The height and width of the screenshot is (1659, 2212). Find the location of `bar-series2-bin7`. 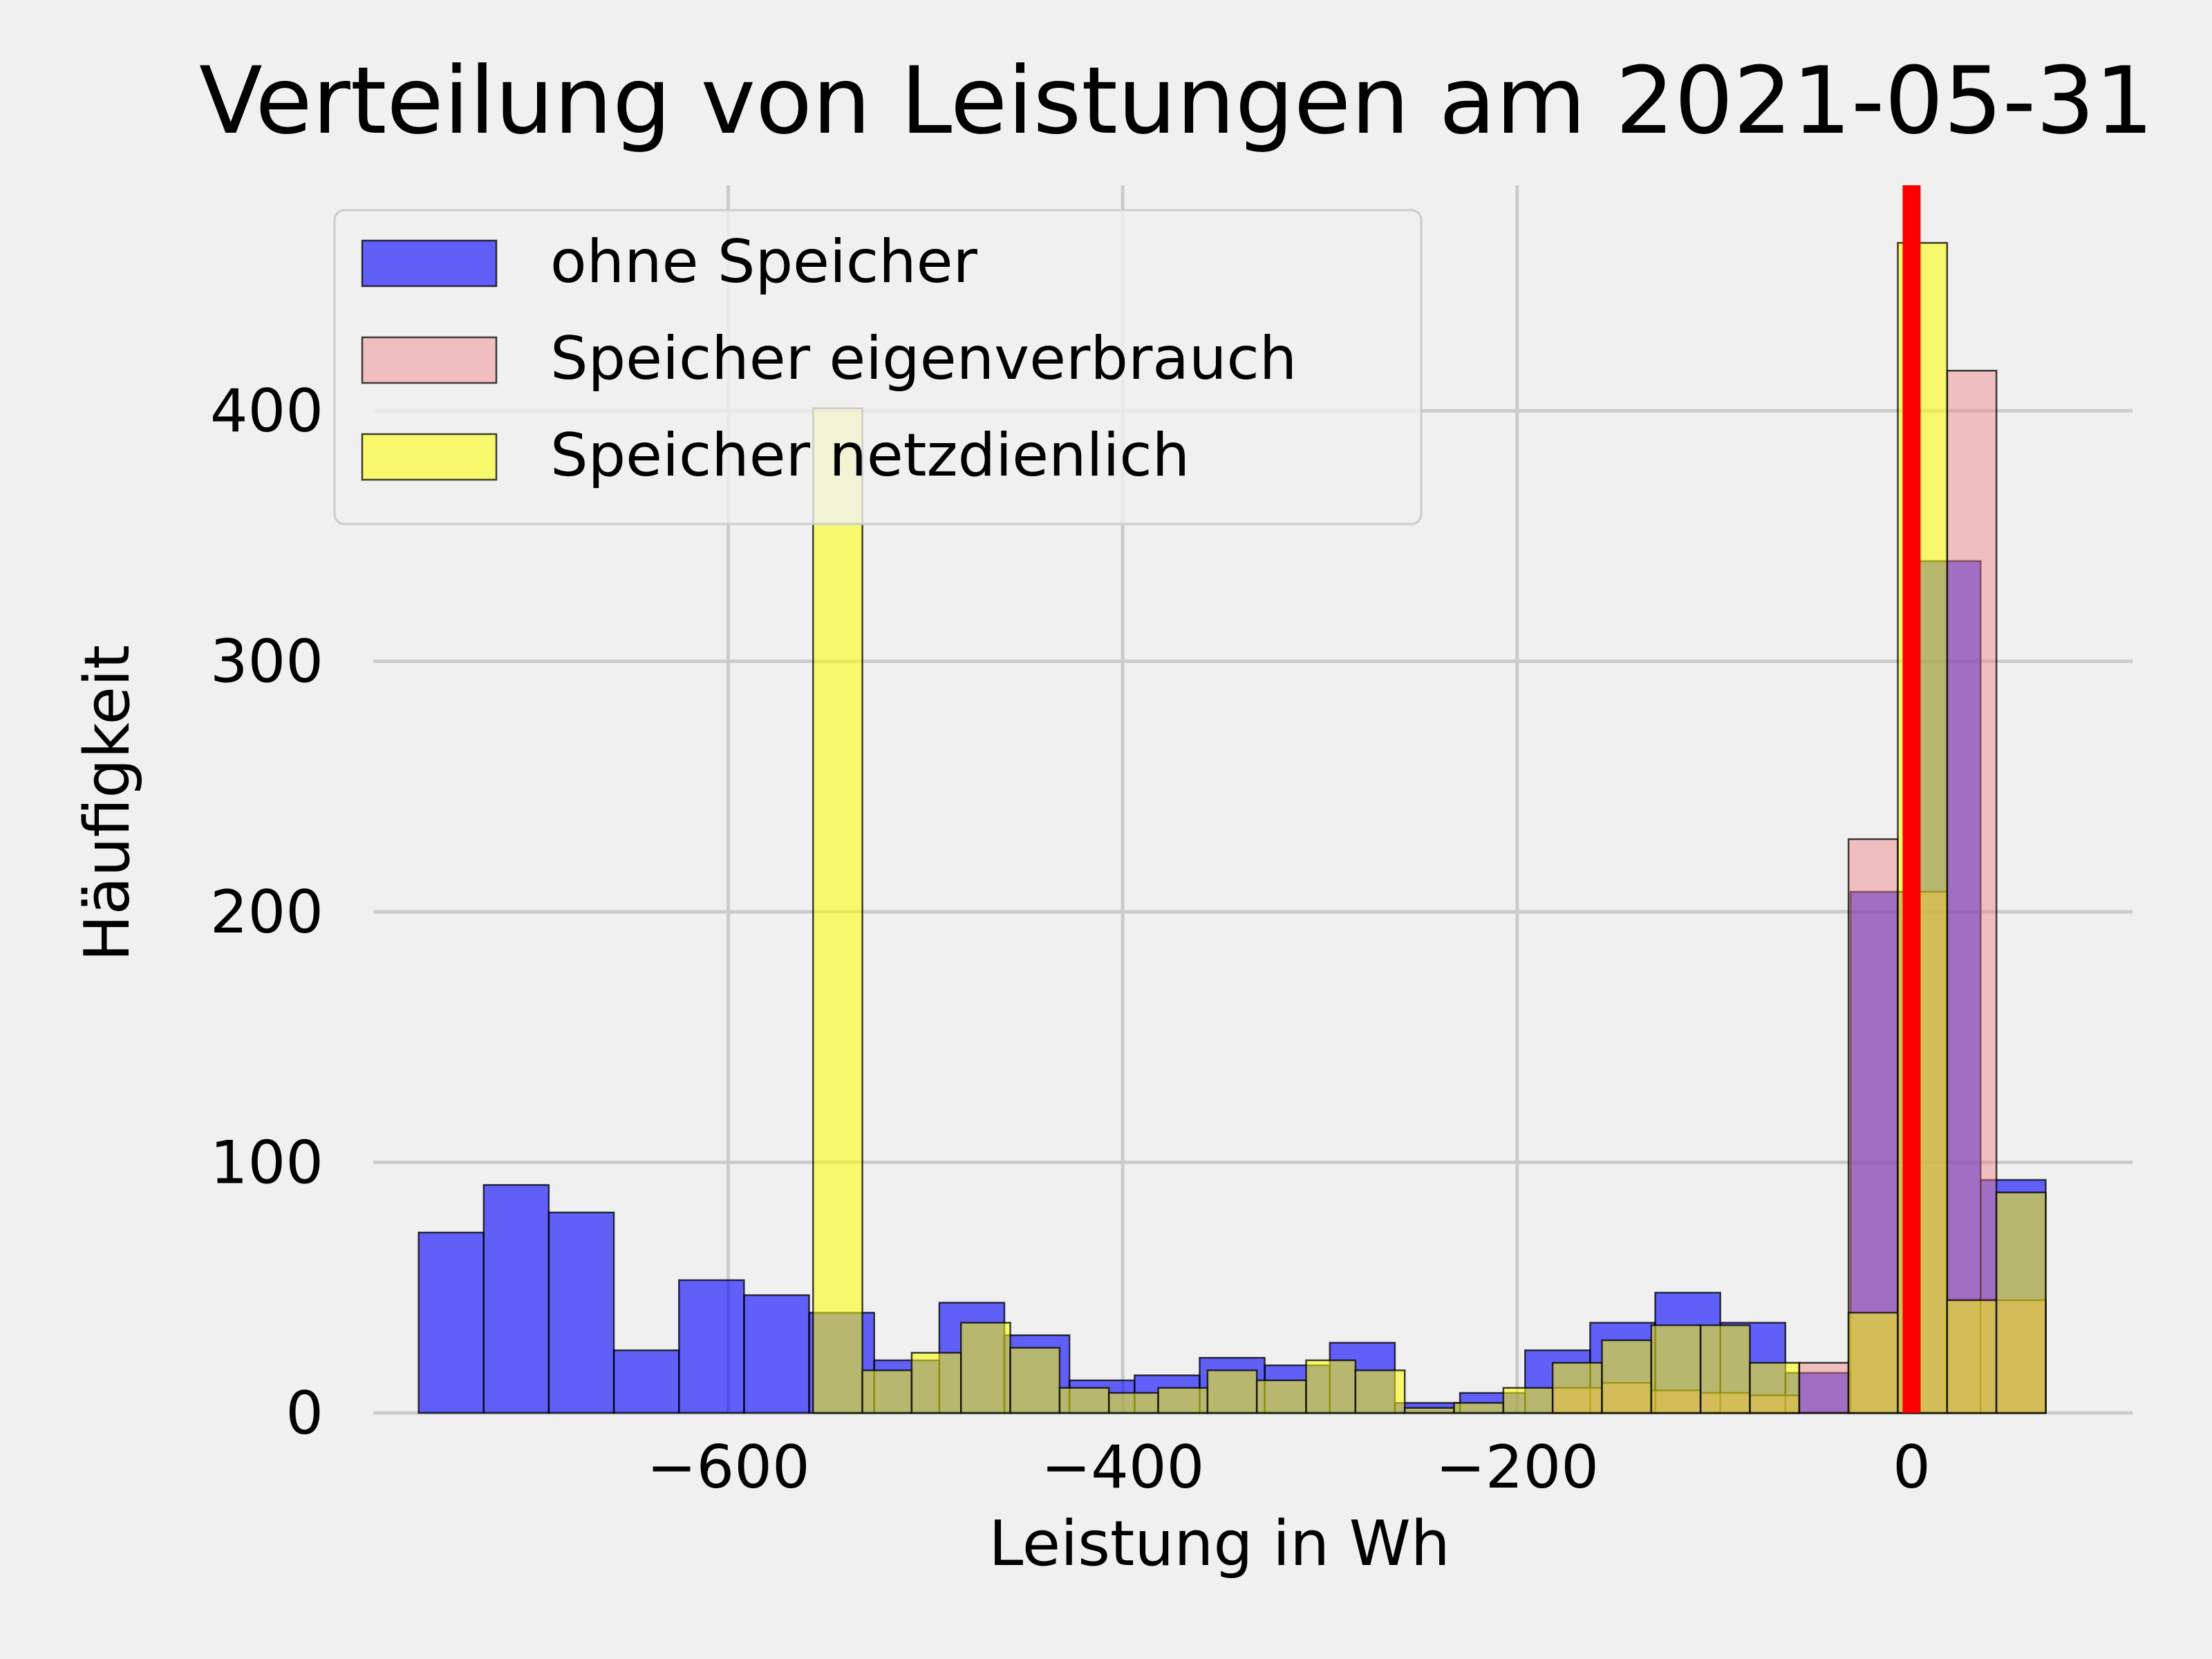

bar-series2-bin7 is located at coordinates (1183, 1400).